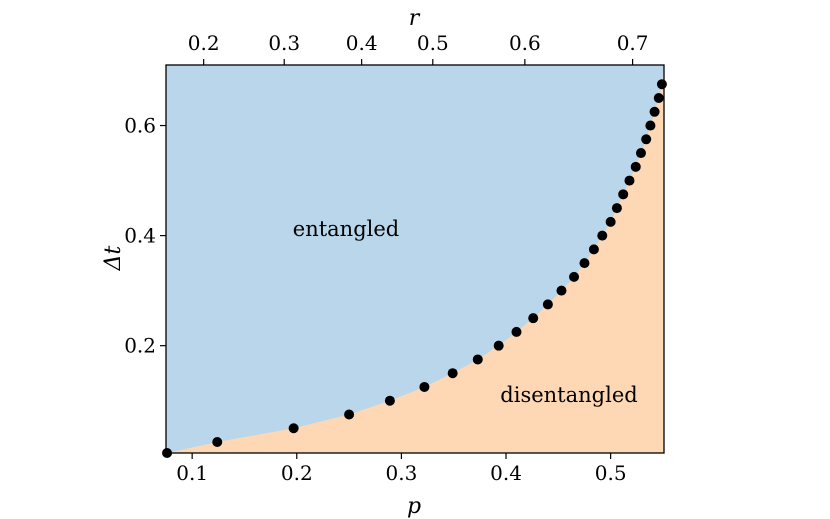  Describe the element at coordinates (204, 43) in the screenshot. I see `top-tick-label: 0.2` at that location.